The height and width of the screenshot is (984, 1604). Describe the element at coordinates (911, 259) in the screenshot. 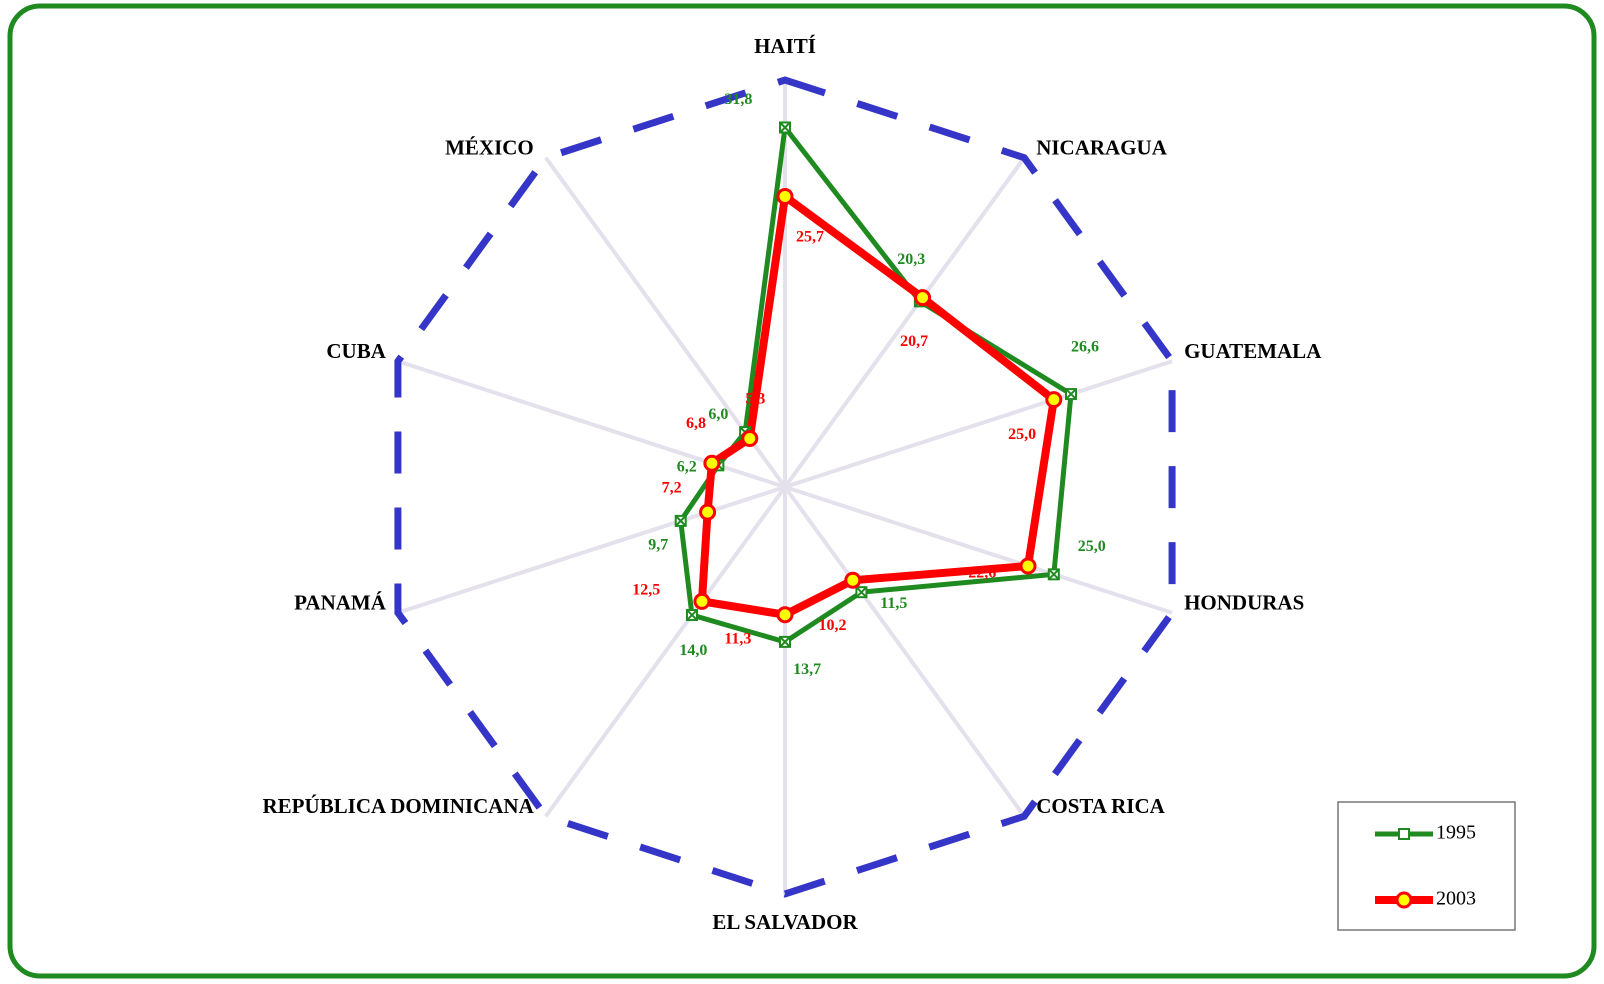

I see `data-label: 20,3` at that location.